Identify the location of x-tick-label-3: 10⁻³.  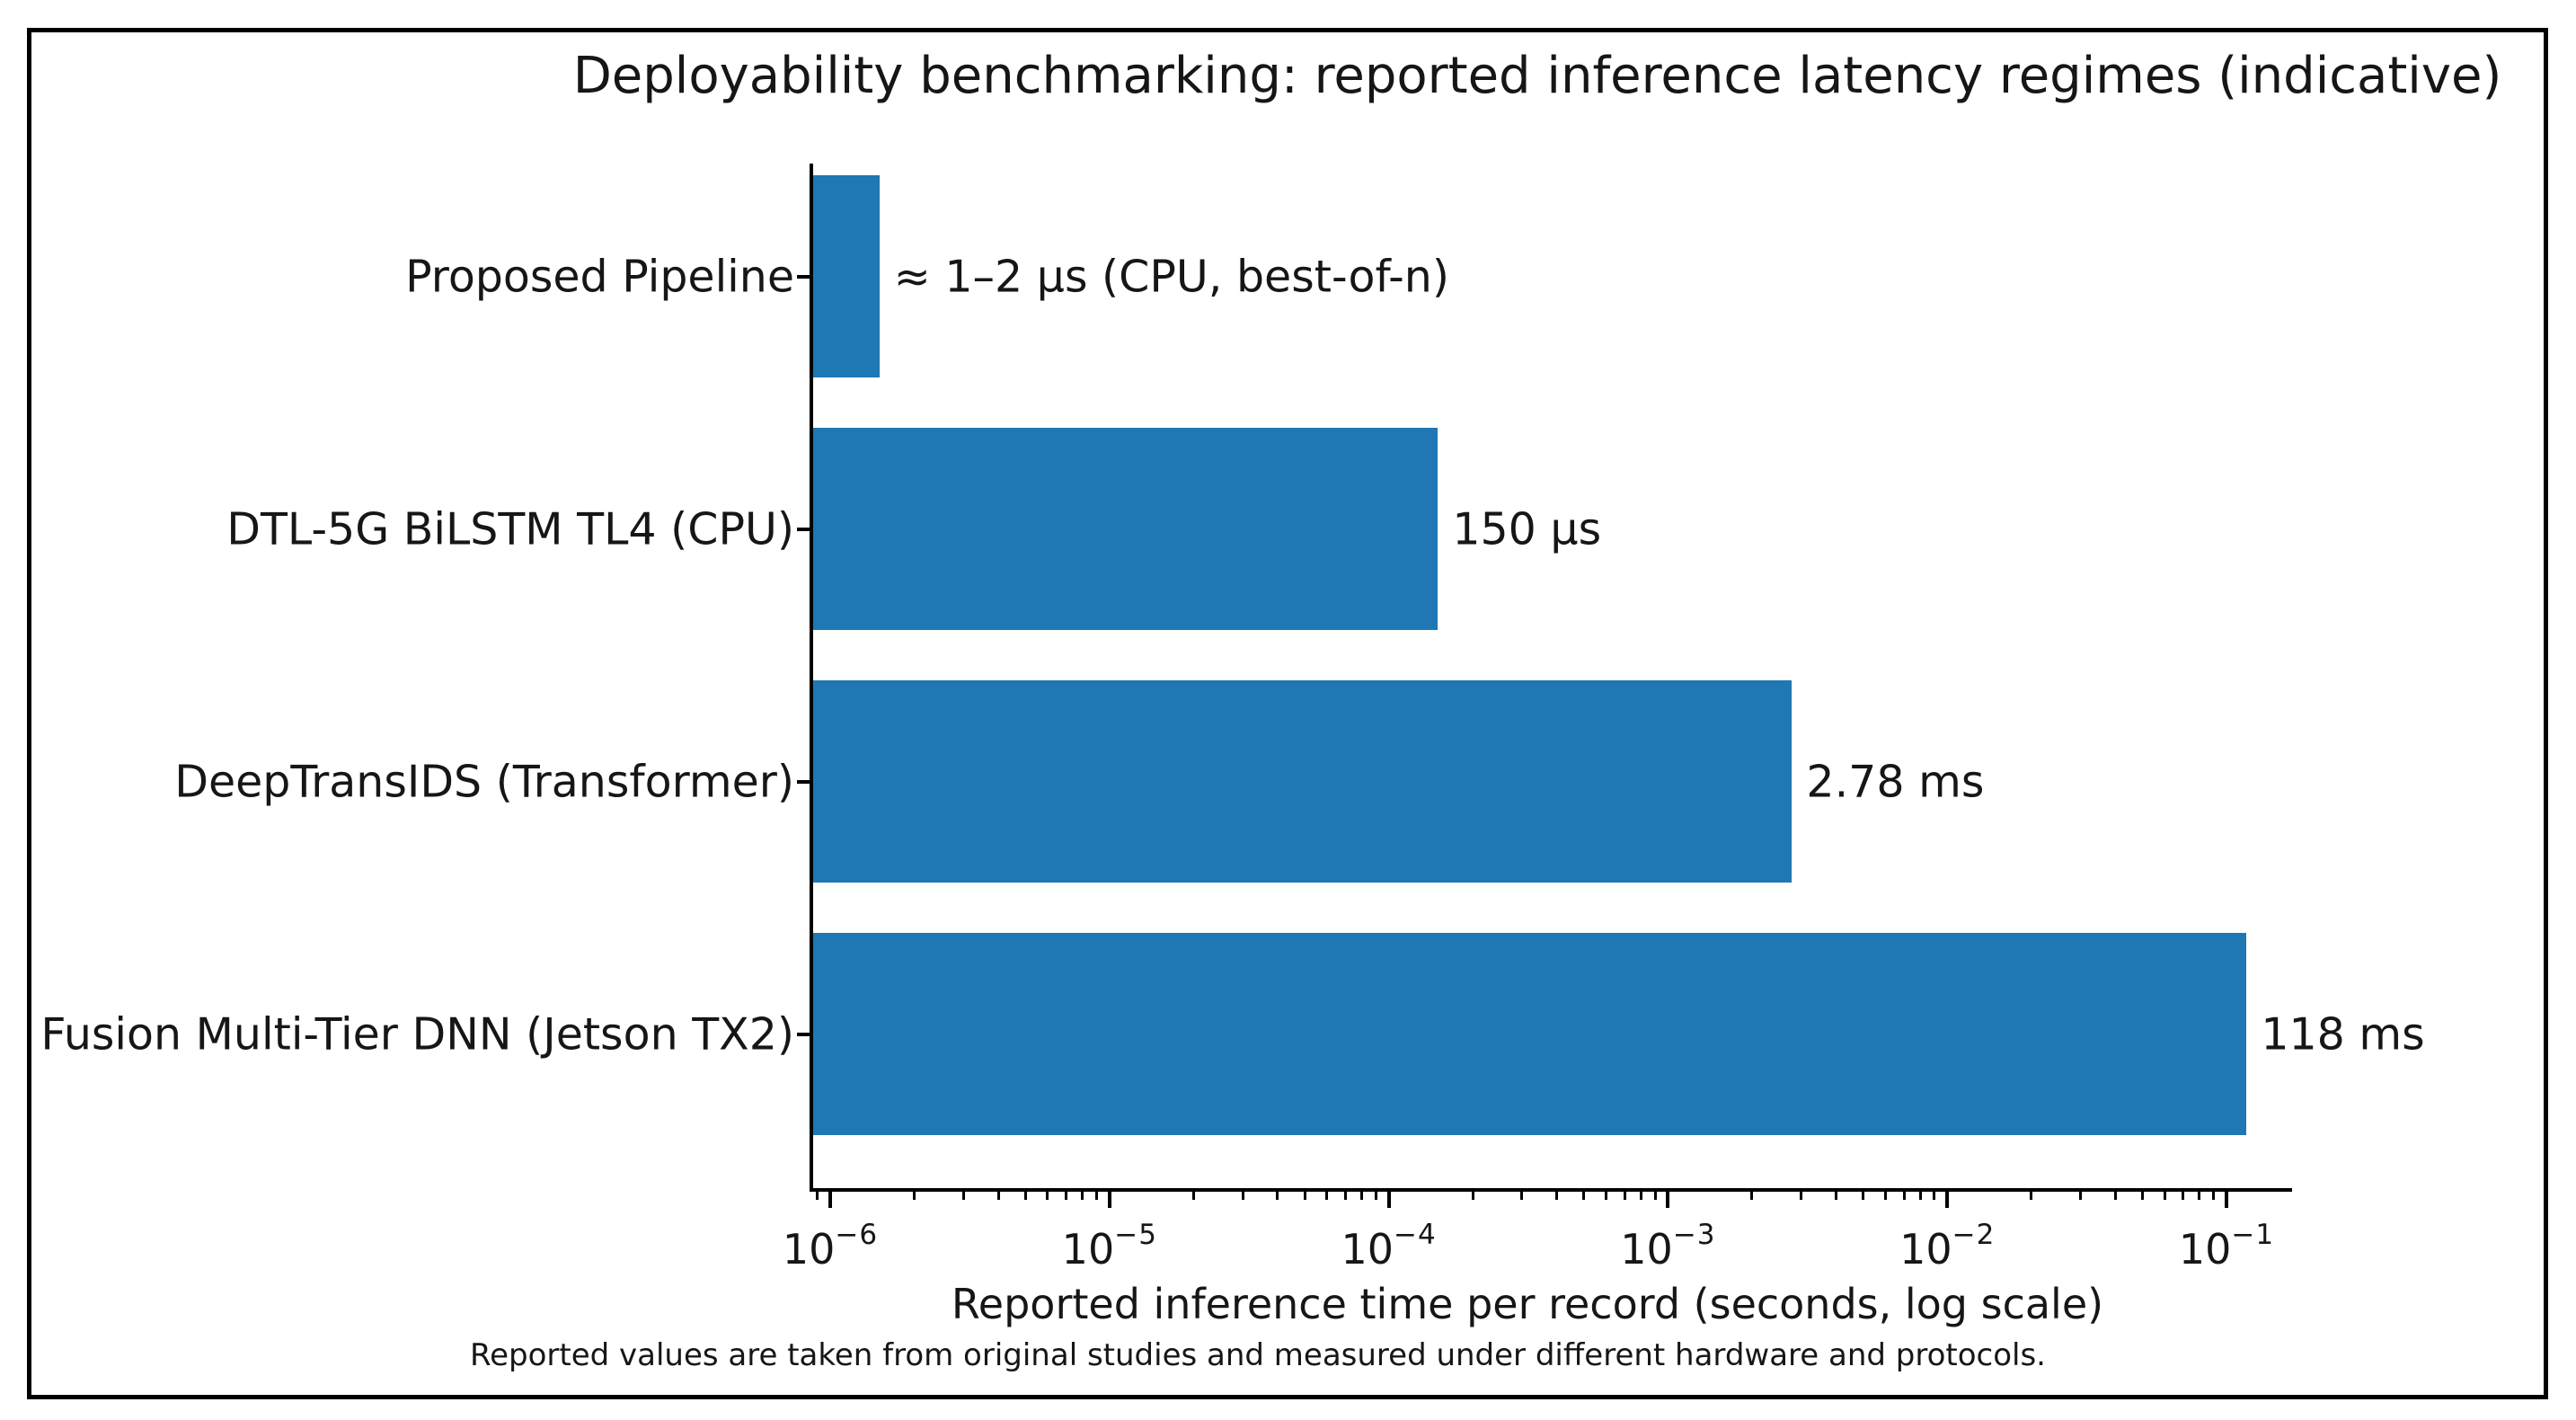
(1668, 1246).